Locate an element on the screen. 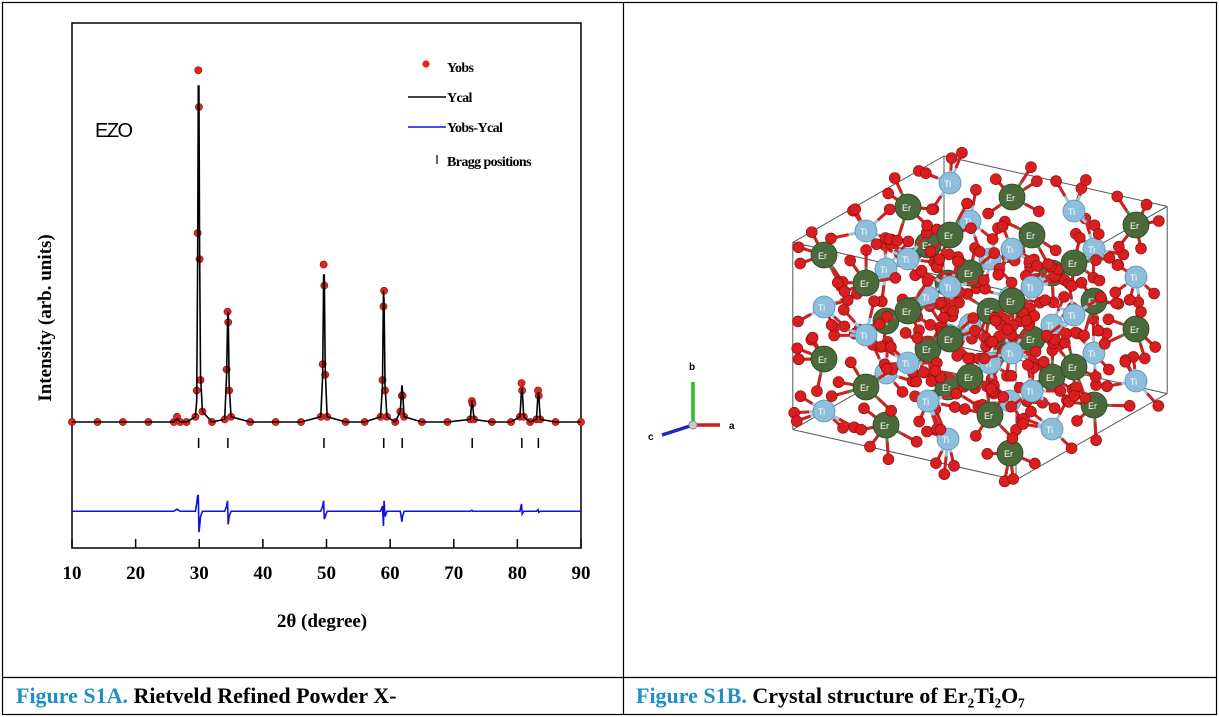 The image size is (1219, 717). cell-edge is located at coordinates (904, 455).